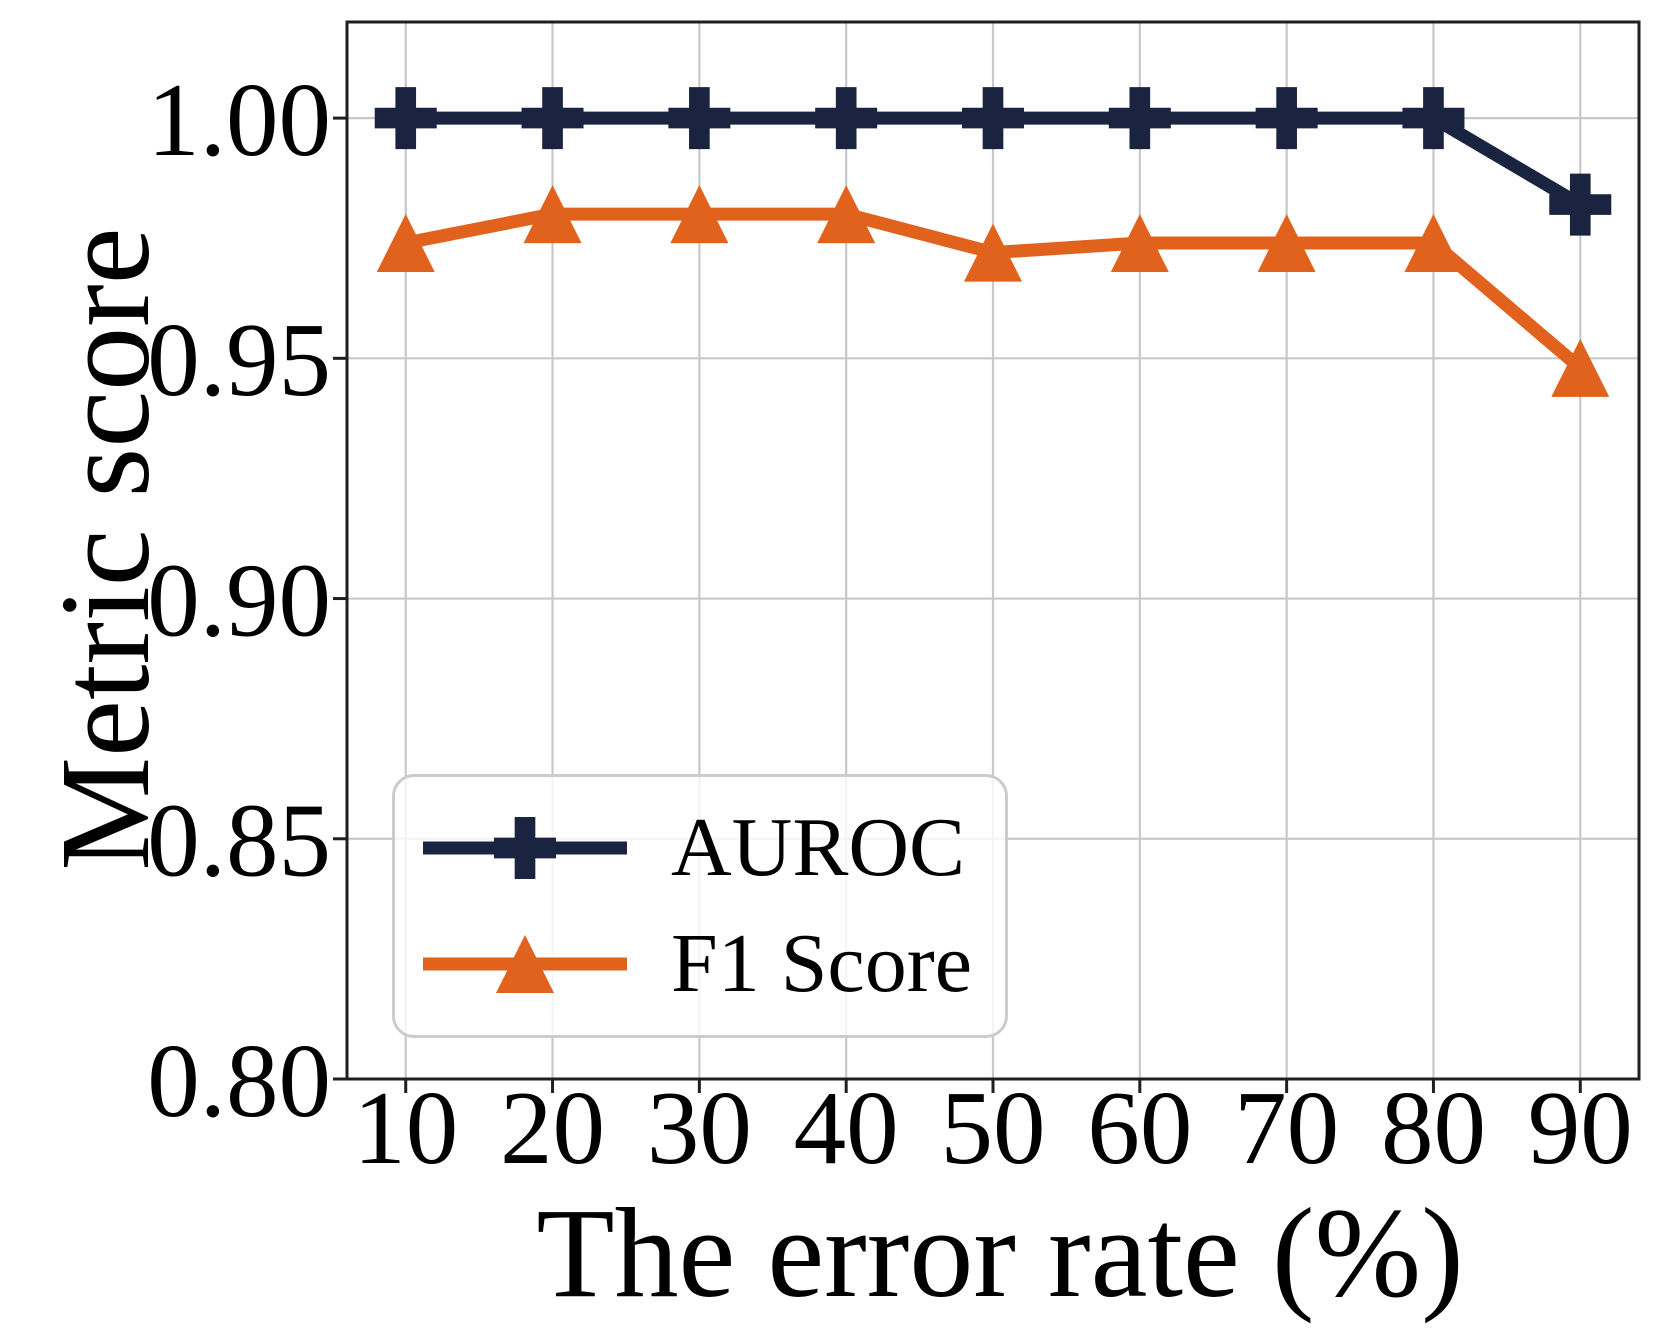 The height and width of the screenshot is (1329, 1661). Describe the element at coordinates (1139, 1127) in the screenshot. I see `x-tick-label: 60` at that location.